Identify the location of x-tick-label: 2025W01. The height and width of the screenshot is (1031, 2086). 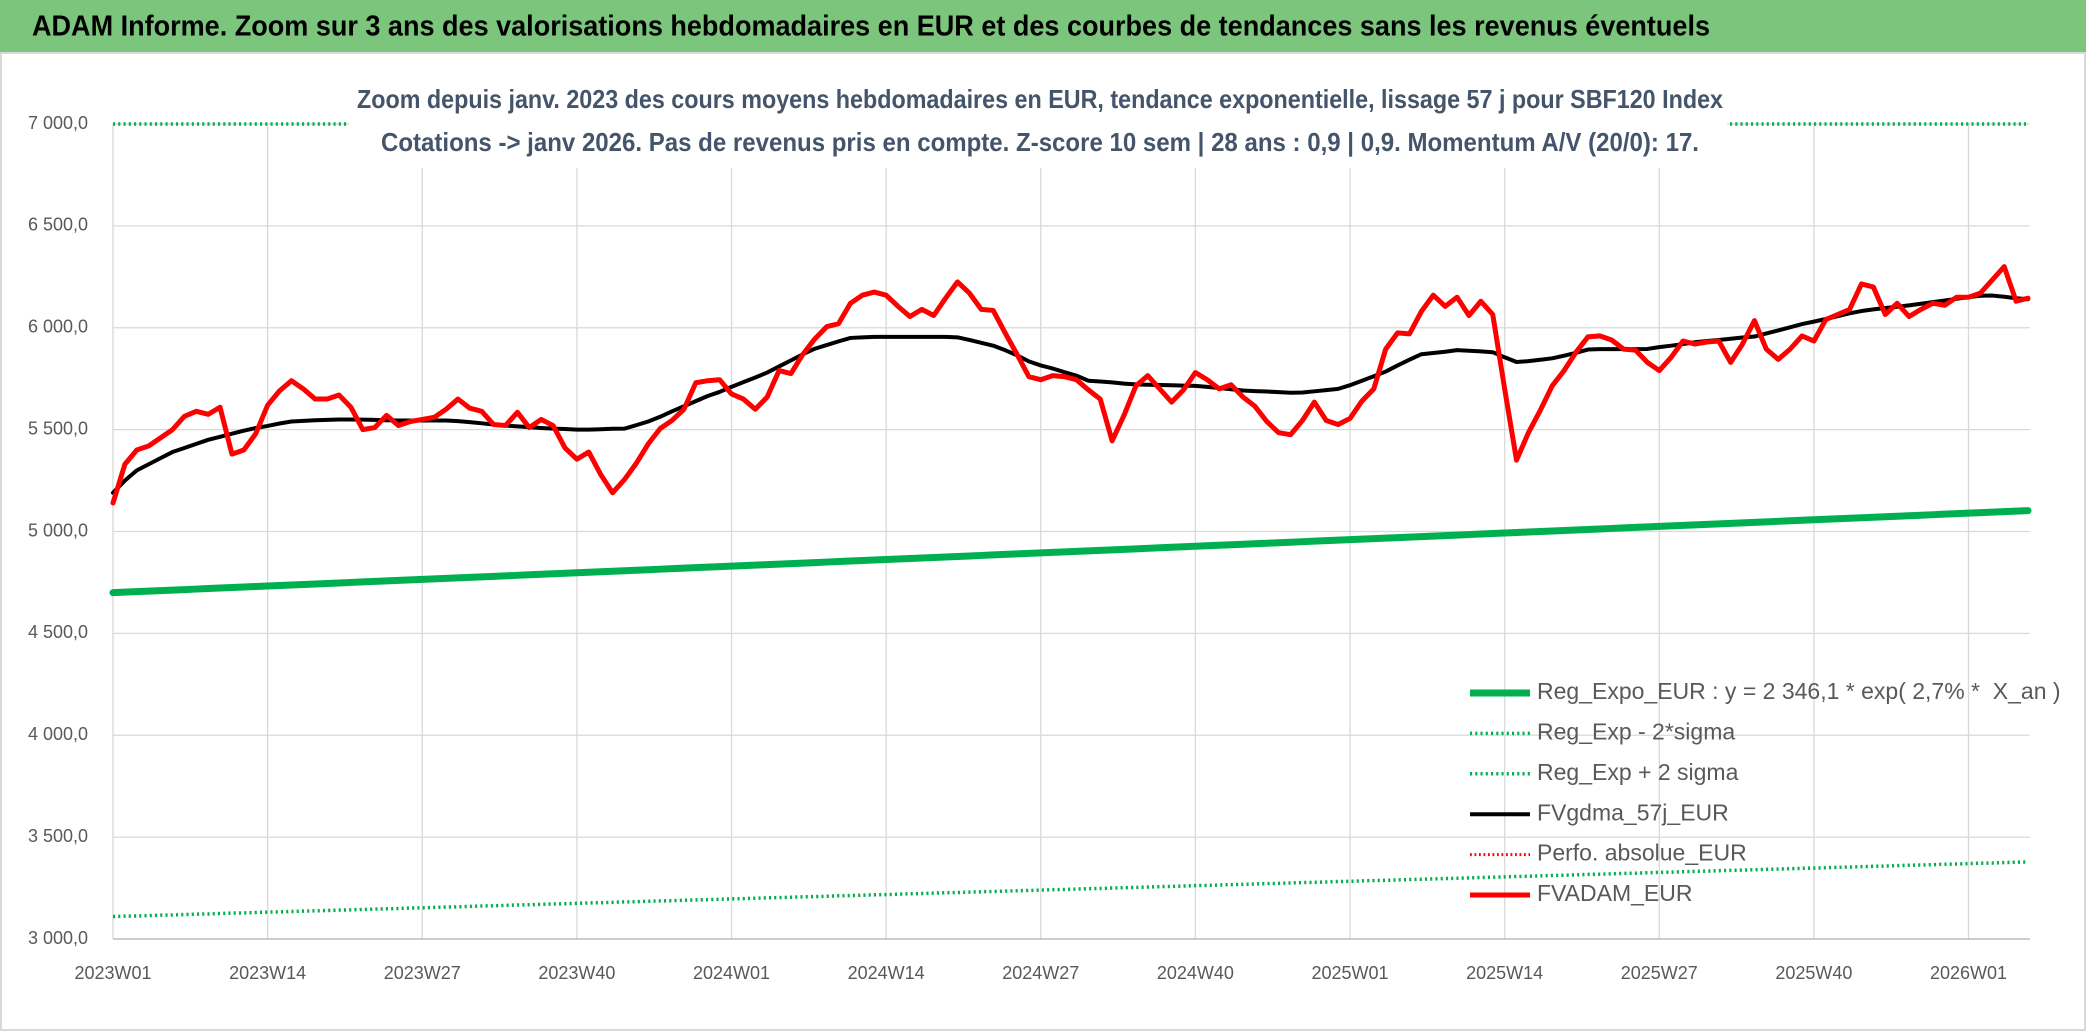
(1349, 973).